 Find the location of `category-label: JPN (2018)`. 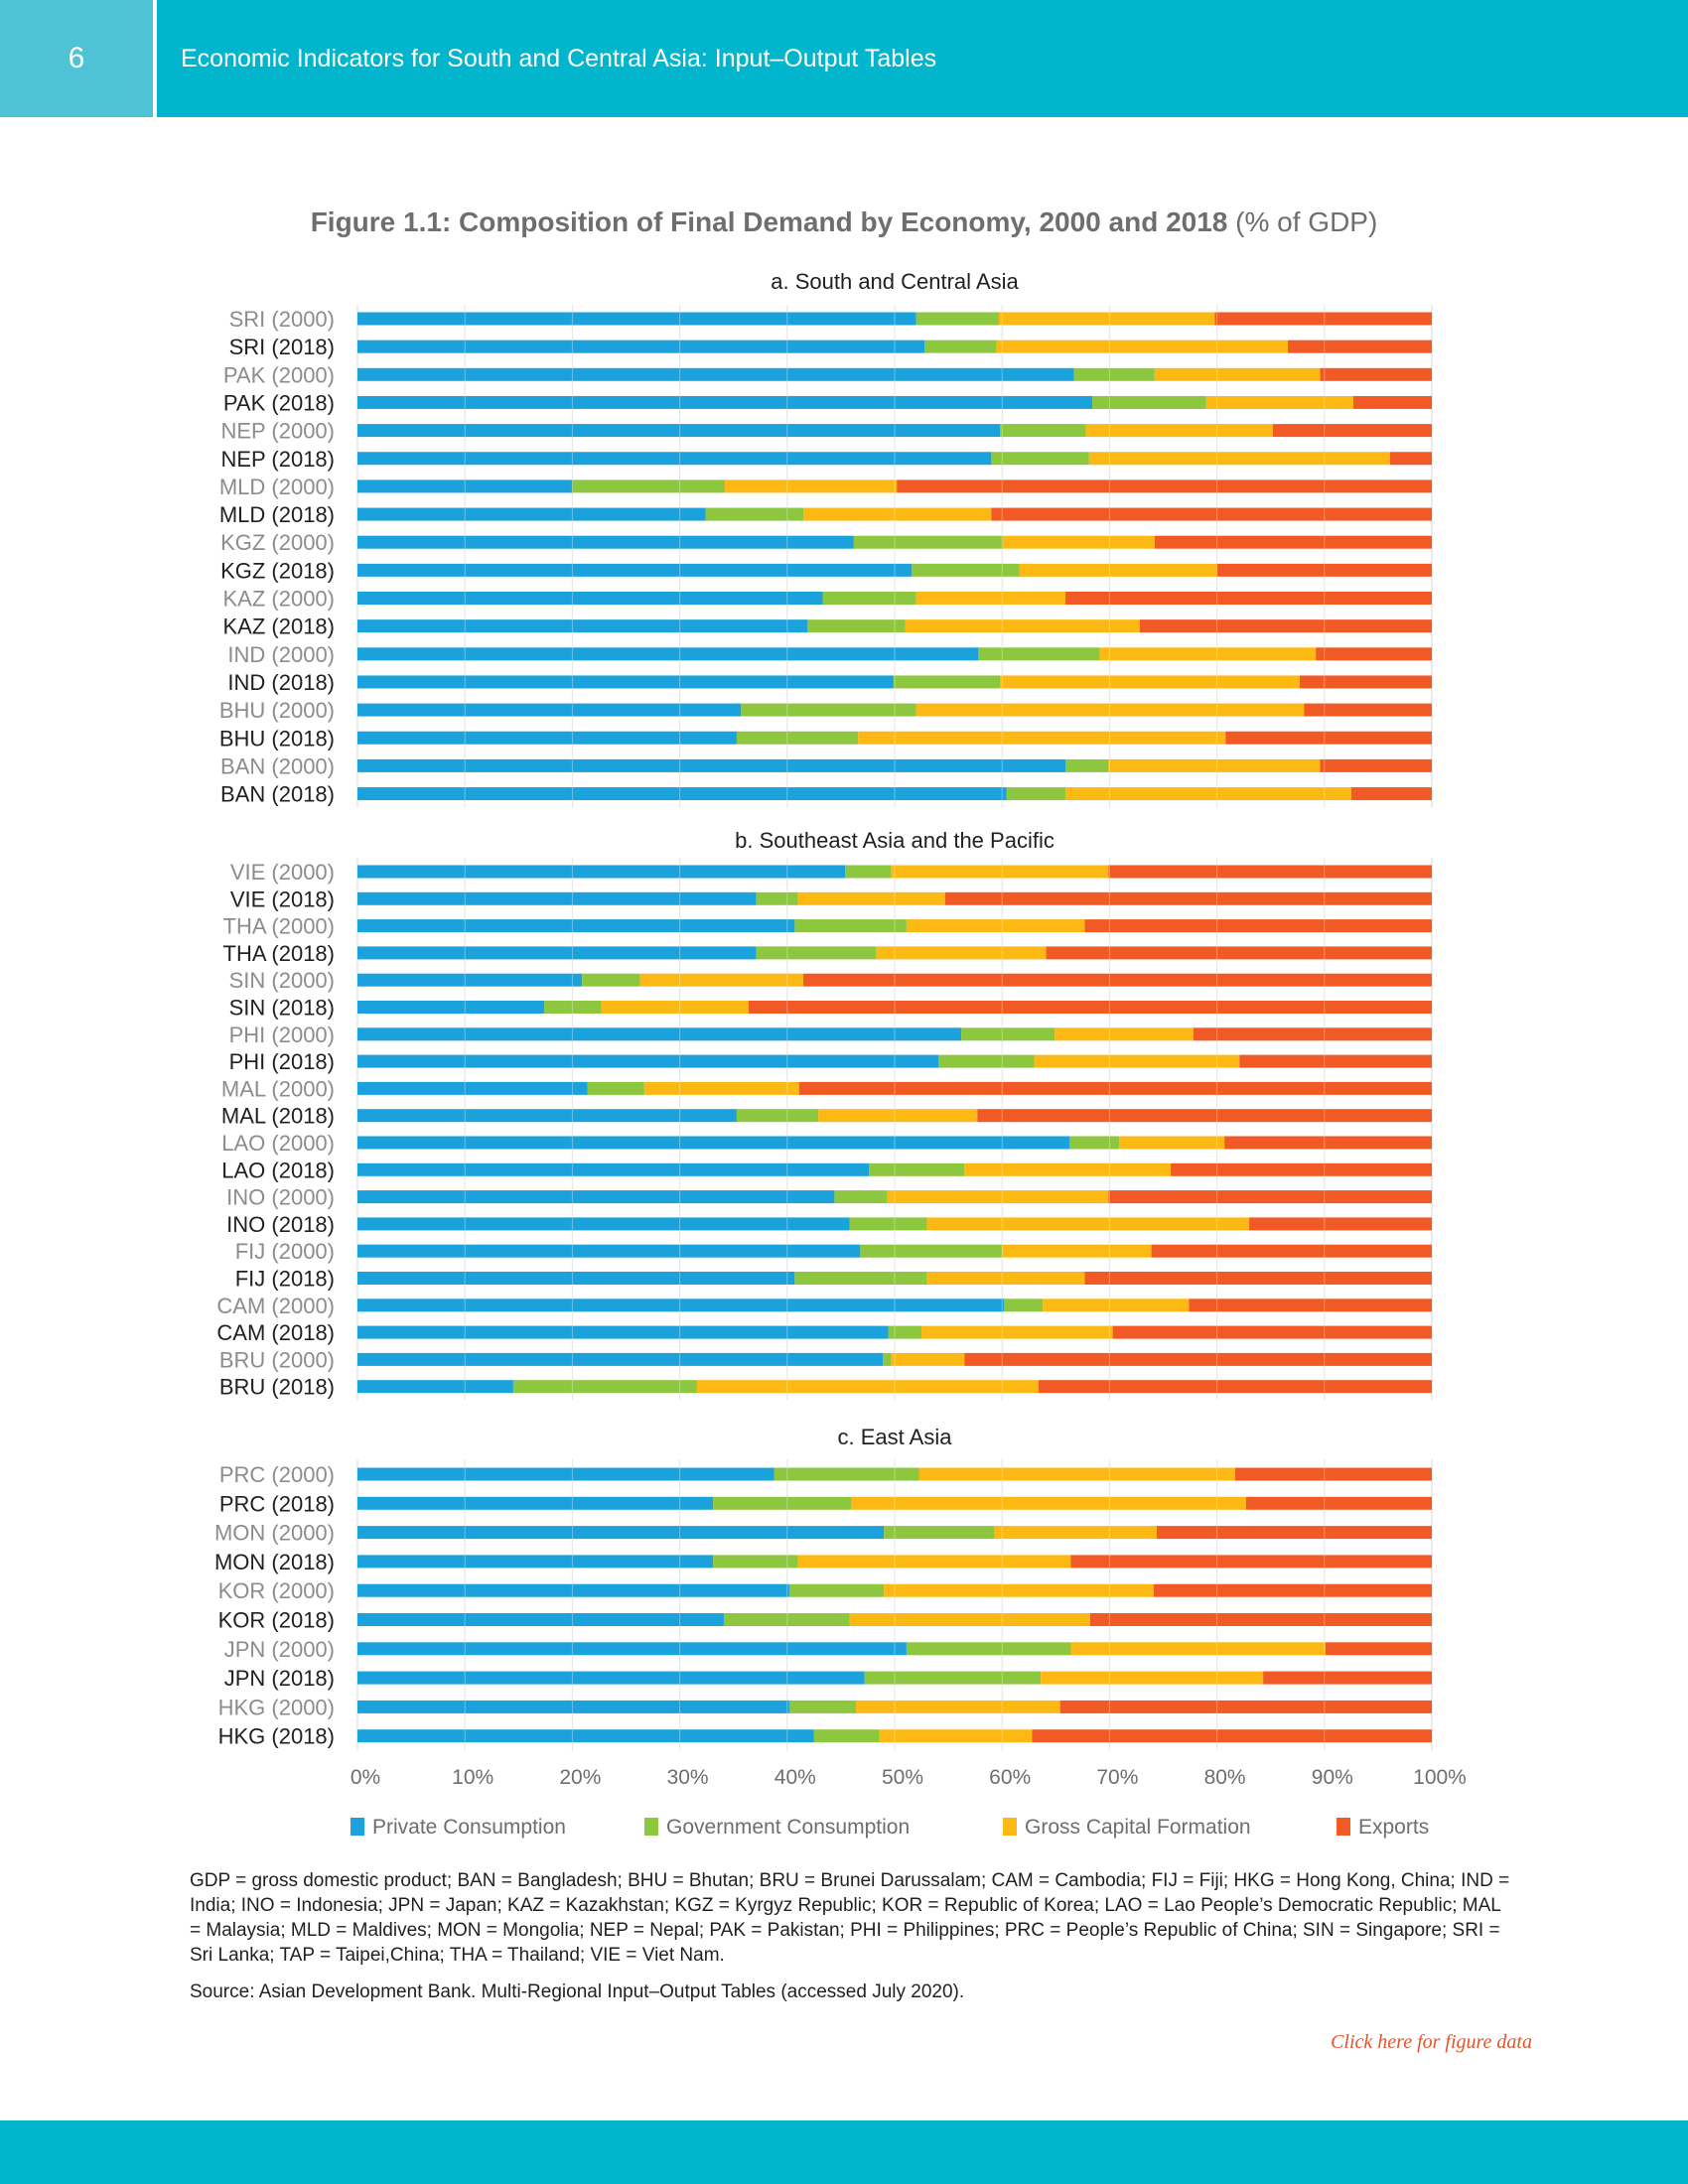

category-label: JPN (2018) is located at coordinates (279, 1678).